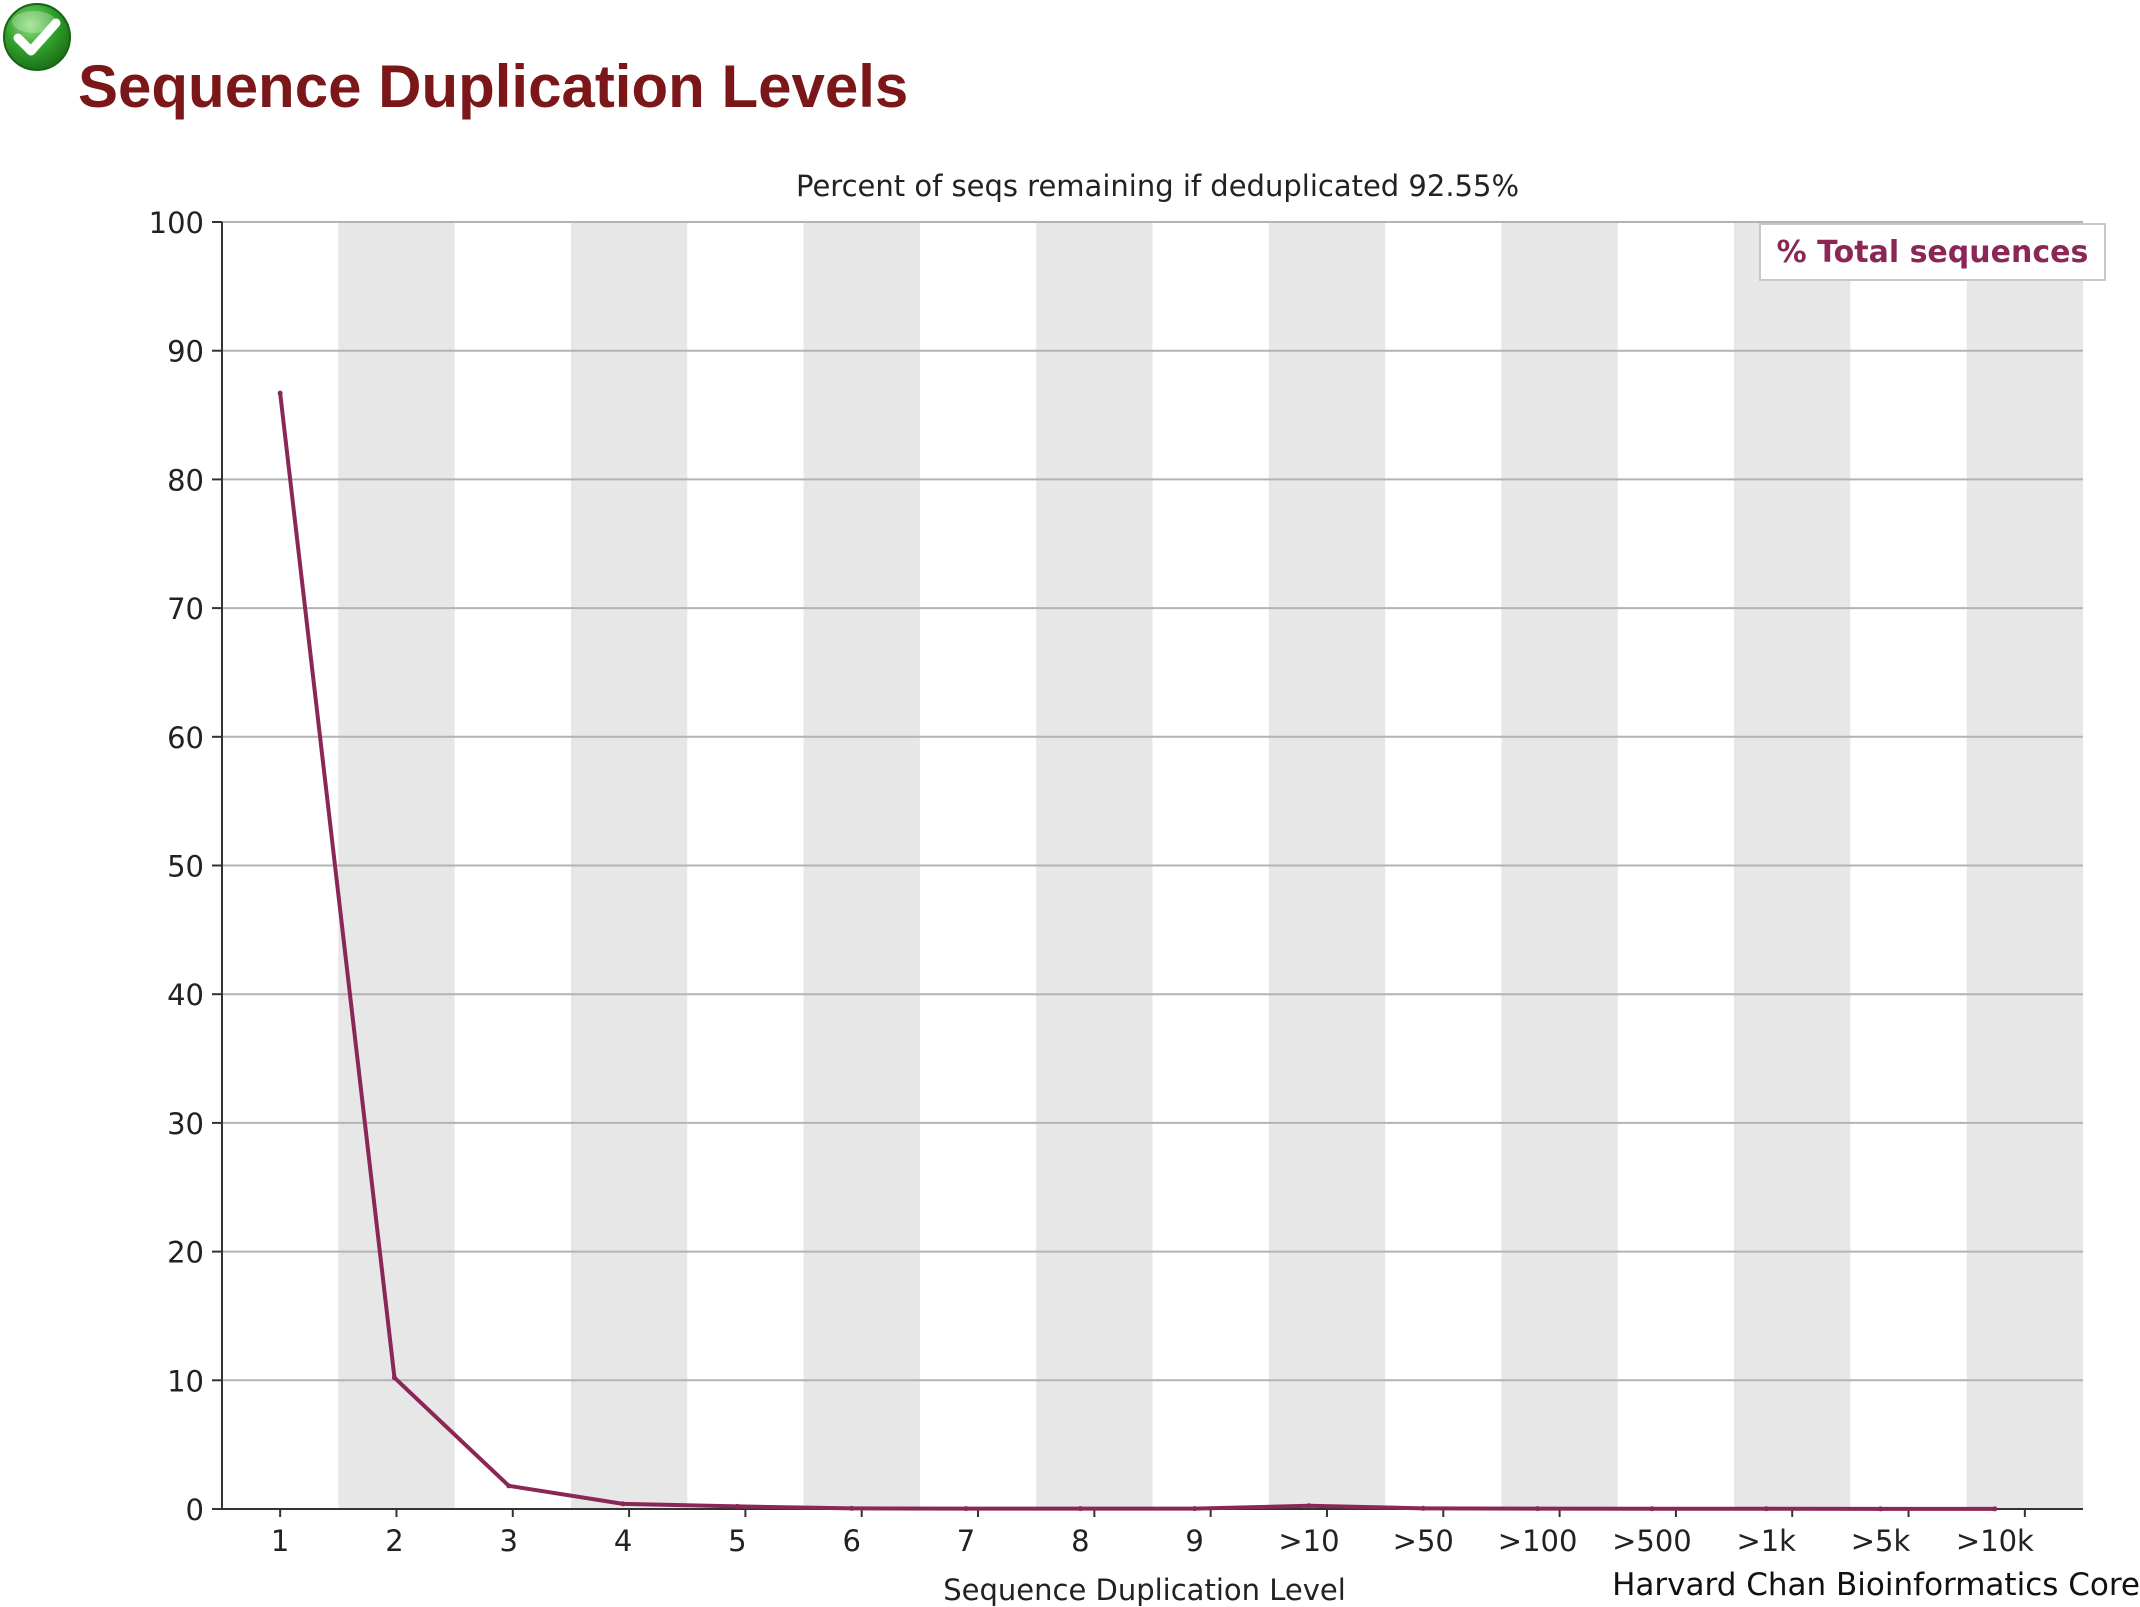 The width and height of the screenshot is (2140, 1607). What do you see at coordinates (1423, 1541) in the screenshot?
I see `x-tick-label: >50` at bounding box center [1423, 1541].